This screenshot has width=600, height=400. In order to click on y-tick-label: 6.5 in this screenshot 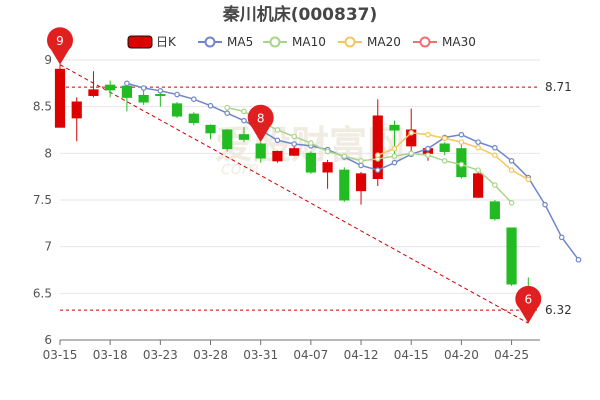, I will do `click(42, 293)`.